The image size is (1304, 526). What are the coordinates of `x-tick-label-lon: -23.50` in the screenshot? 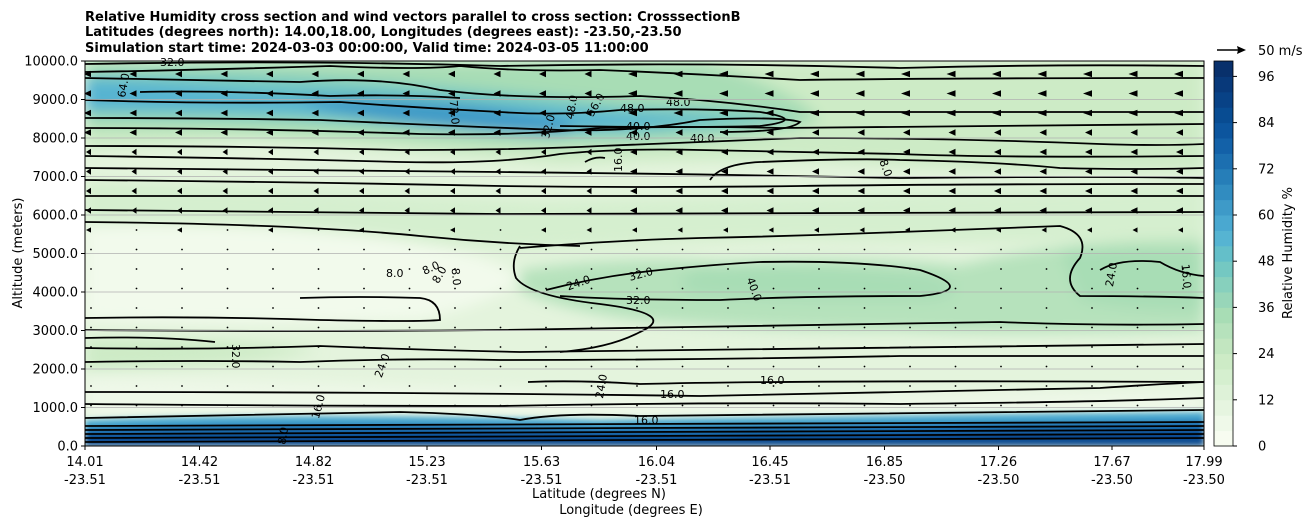 It's located at (1112, 480).